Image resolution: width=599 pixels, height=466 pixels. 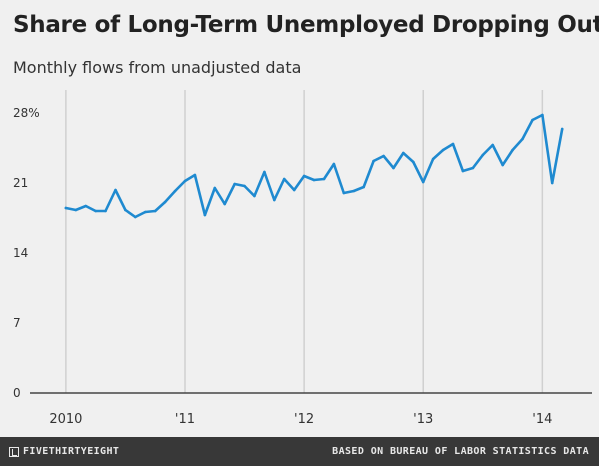 What do you see at coordinates (20, 183) in the screenshot?
I see `y-tick-label-1: 21` at bounding box center [20, 183].